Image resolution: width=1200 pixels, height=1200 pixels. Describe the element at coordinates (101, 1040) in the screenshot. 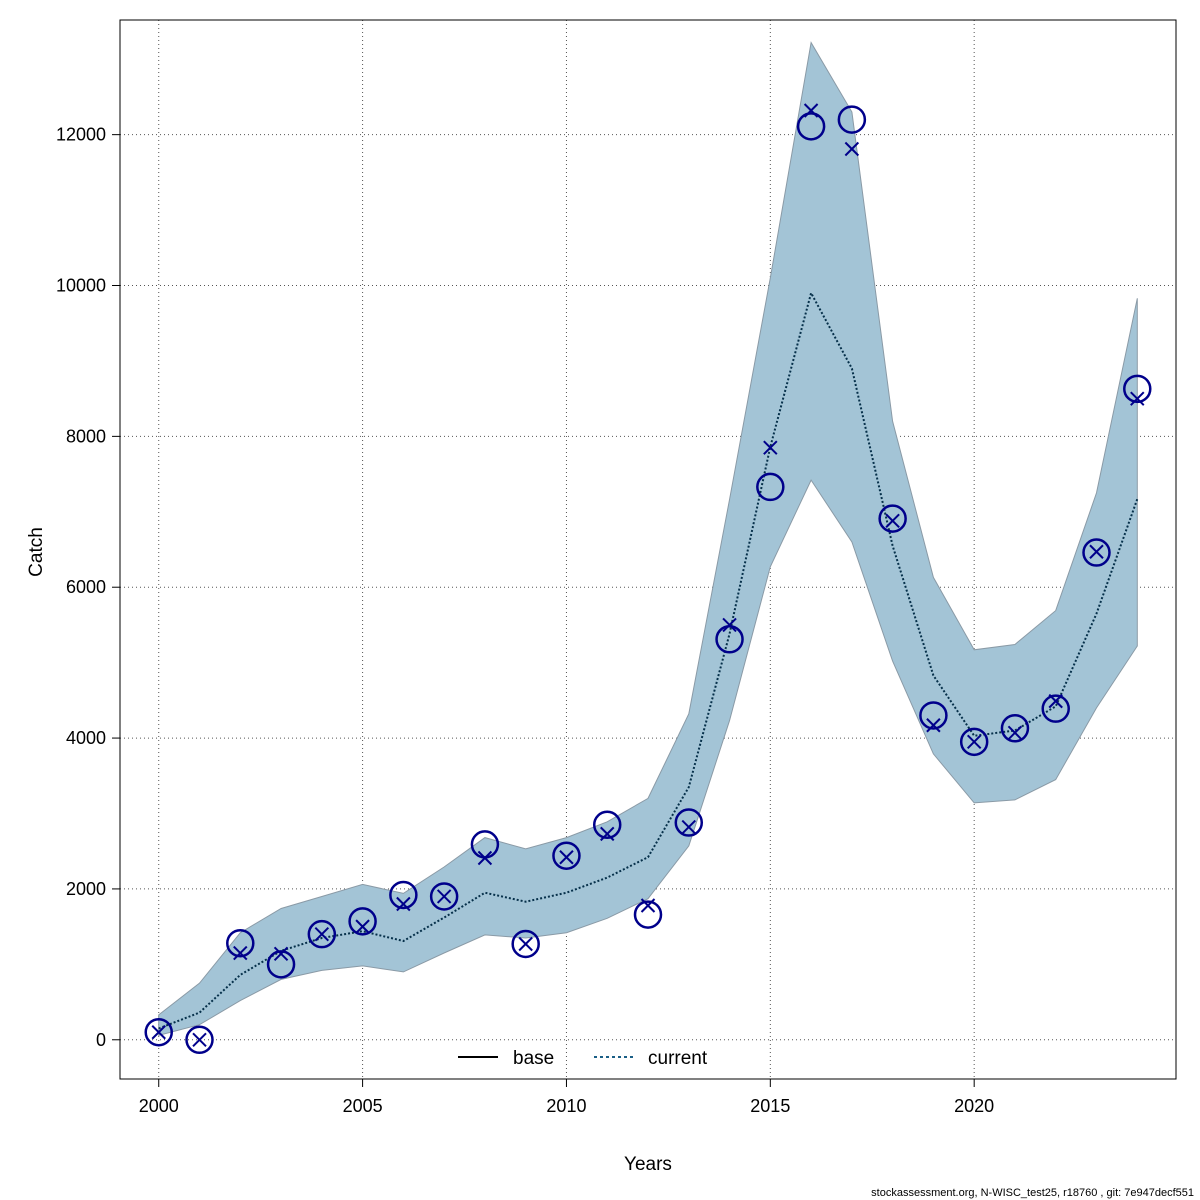

I see `y-tick-label: 0` at that location.